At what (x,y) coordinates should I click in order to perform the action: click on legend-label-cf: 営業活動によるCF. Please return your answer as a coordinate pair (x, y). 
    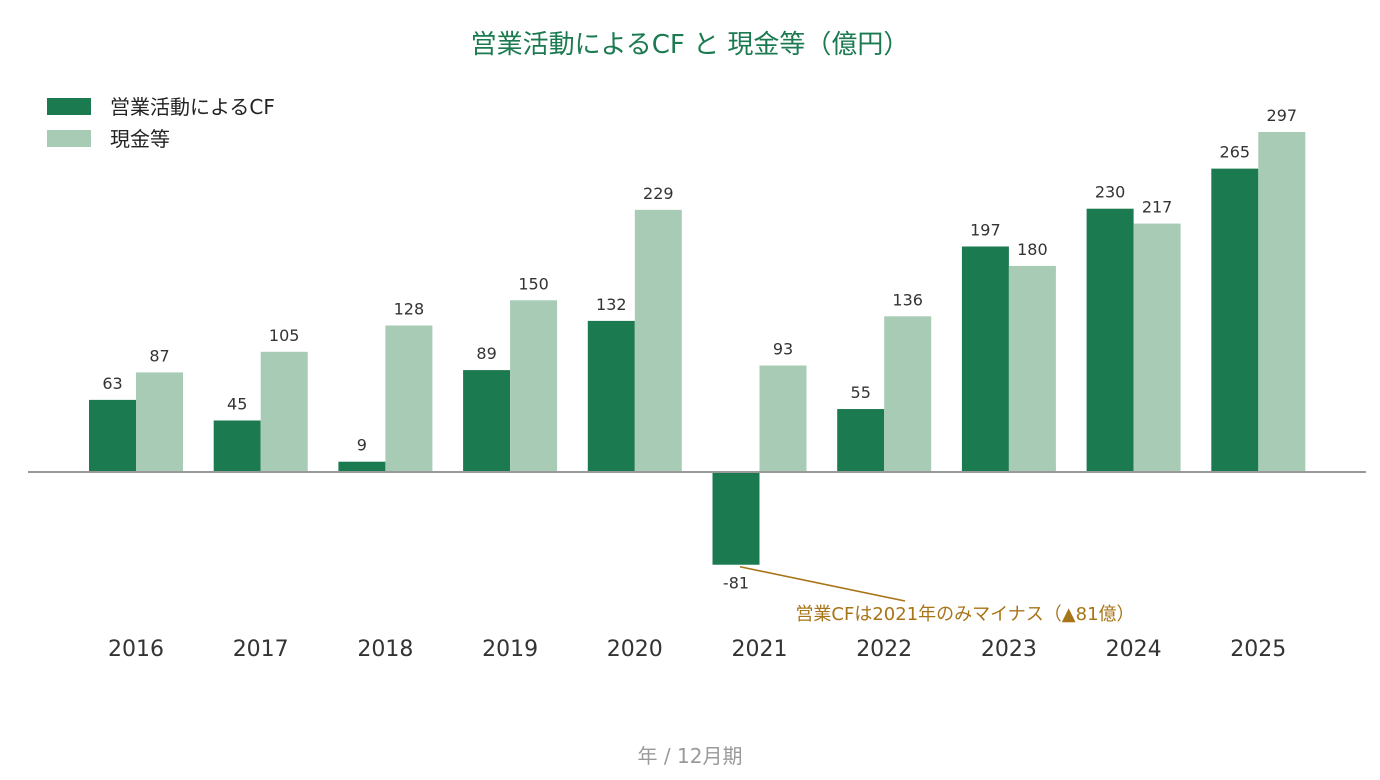
    Looking at the image, I should click on (192, 107).